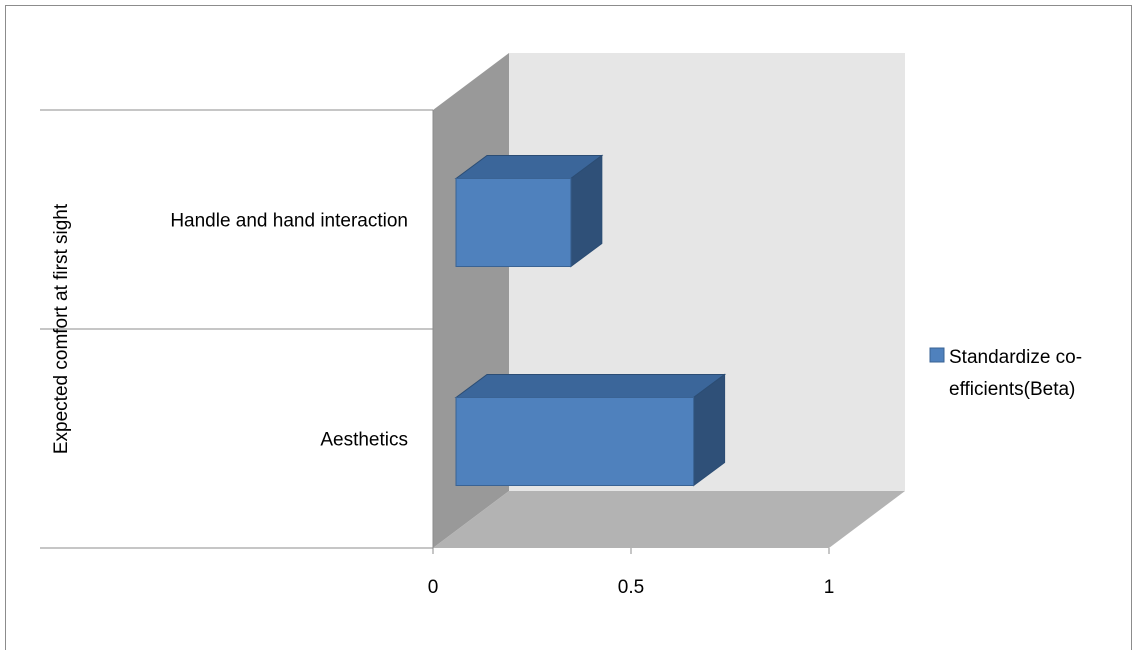 Image resolution: width=1134 pixels, height=650 pixels. What do you see at coordinates (289, 331) in the screenshot?
I see `category-labels: Handle and hand interaction Aesthetics` at bounding box center [289, 331].